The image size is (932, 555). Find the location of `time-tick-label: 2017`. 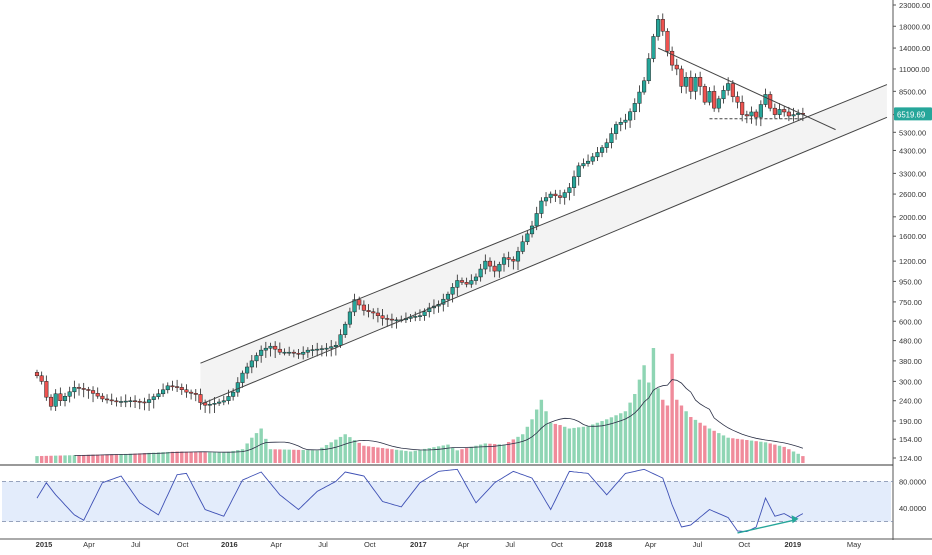

time-tick-label: 2017 is located at coordinates (418, 544).